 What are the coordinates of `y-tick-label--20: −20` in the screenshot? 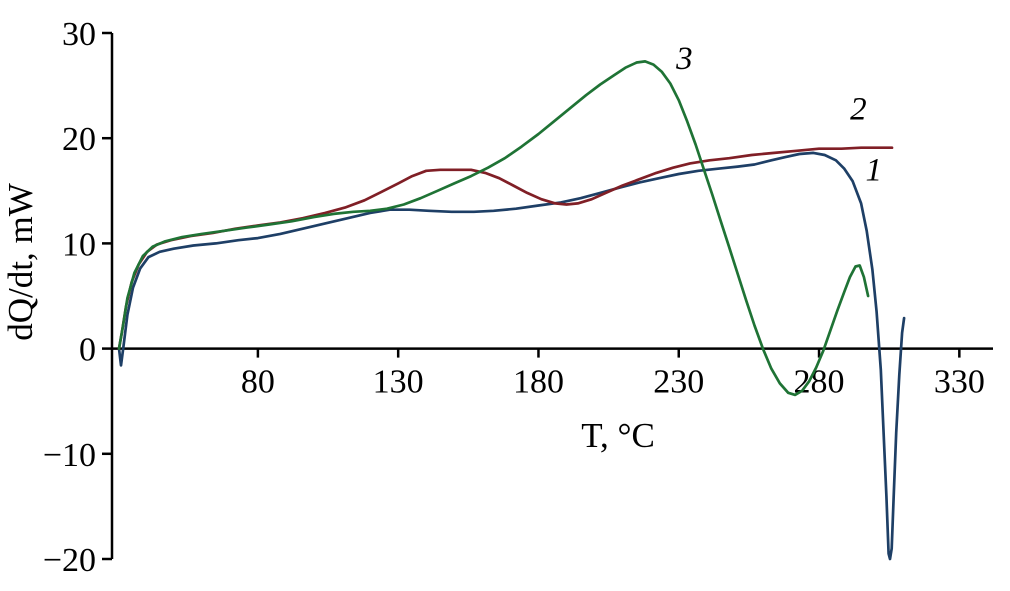 It's located at (69, 560).